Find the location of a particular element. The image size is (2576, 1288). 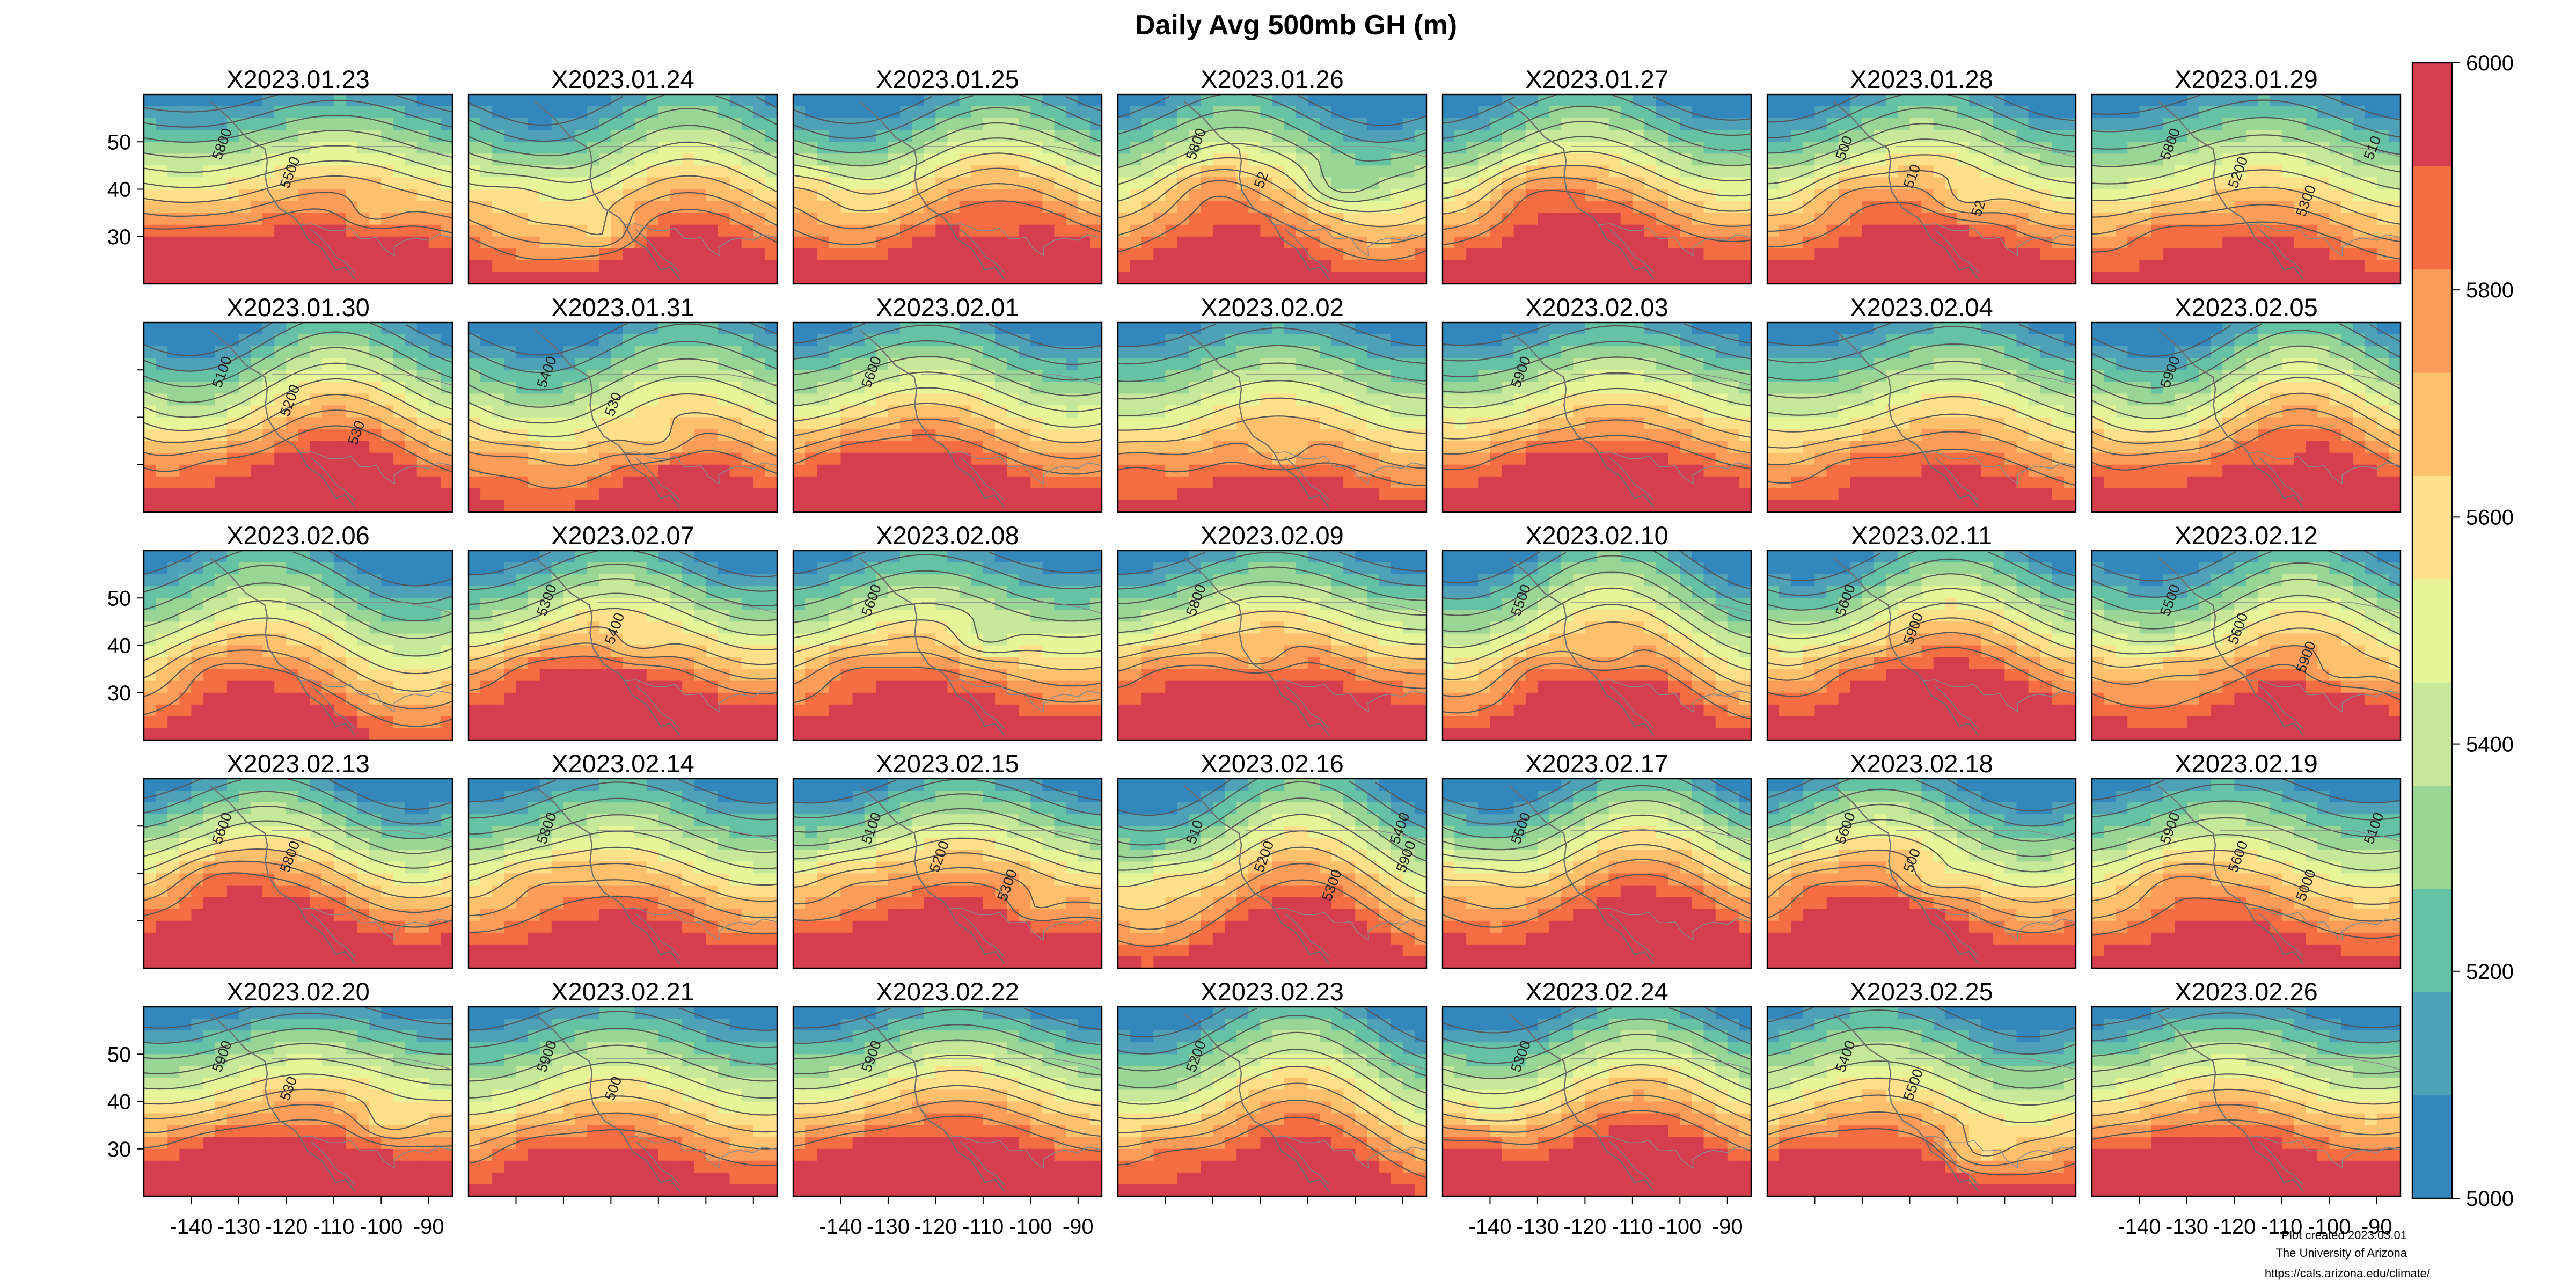

panel-title: X2023.02.26 is located at coordinates (2246, 991).